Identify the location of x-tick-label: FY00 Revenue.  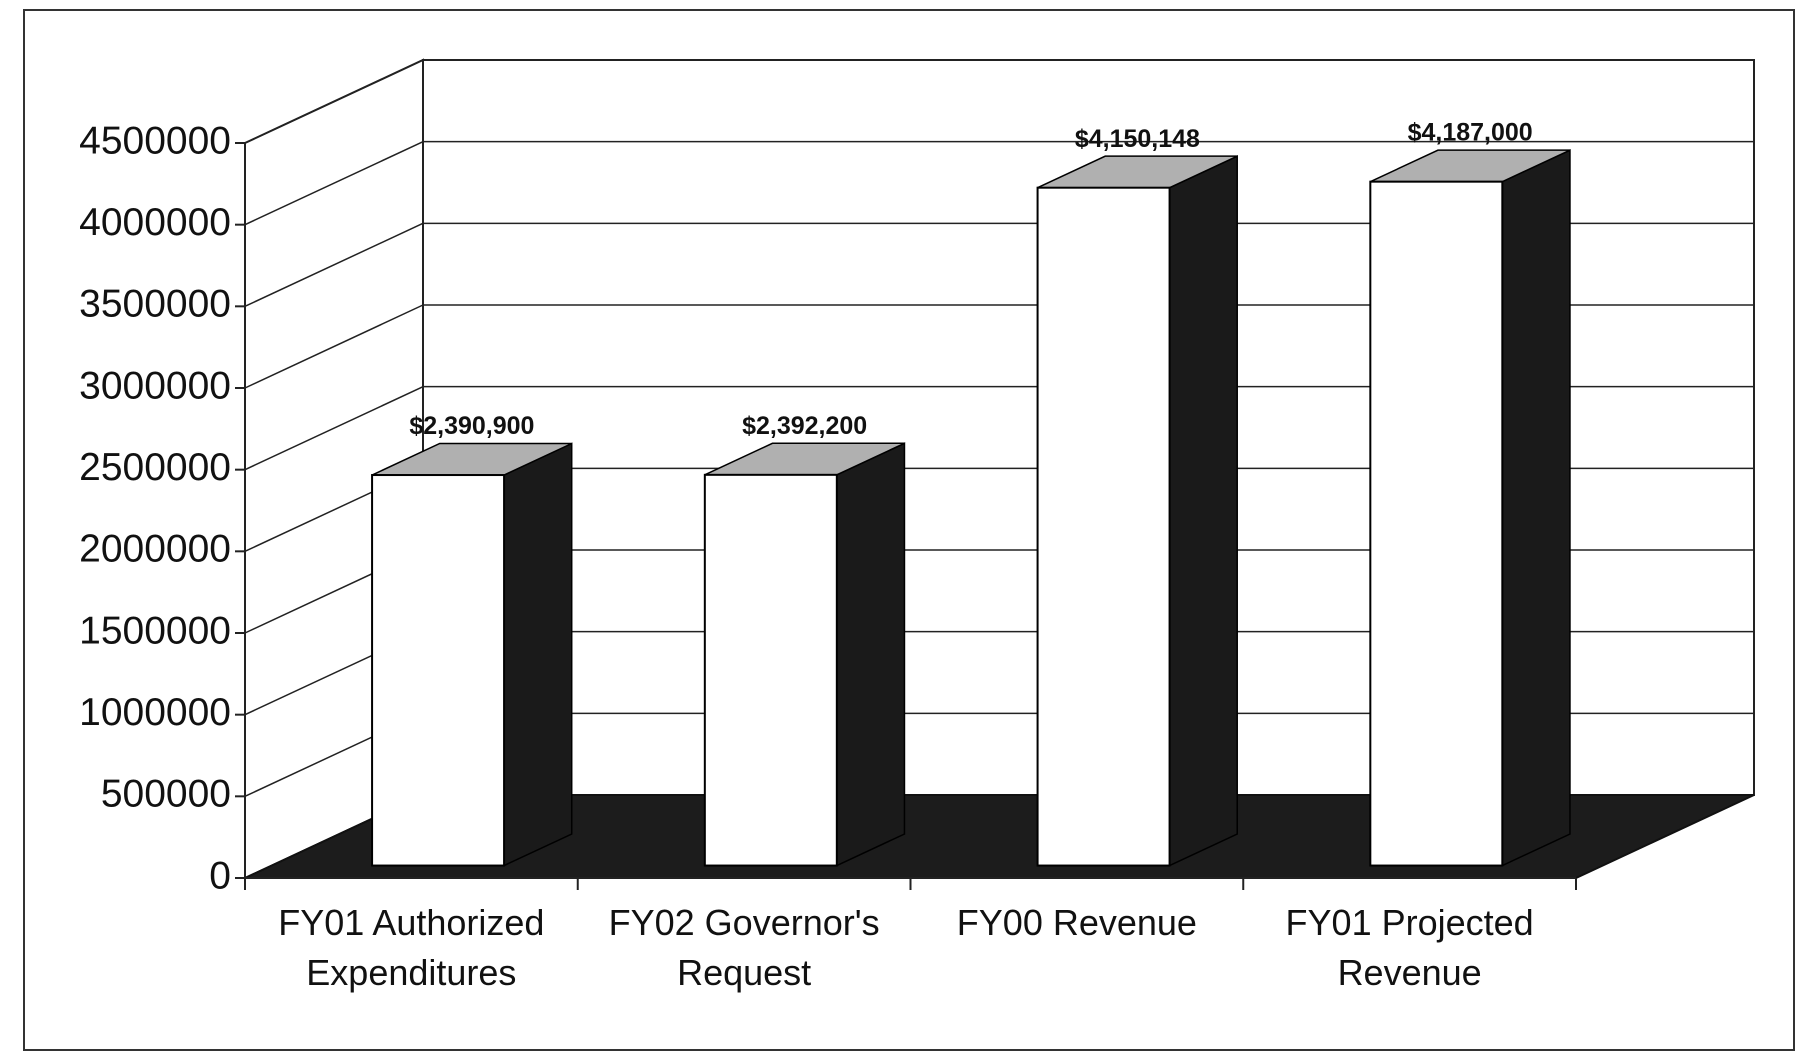
(1076, 922).